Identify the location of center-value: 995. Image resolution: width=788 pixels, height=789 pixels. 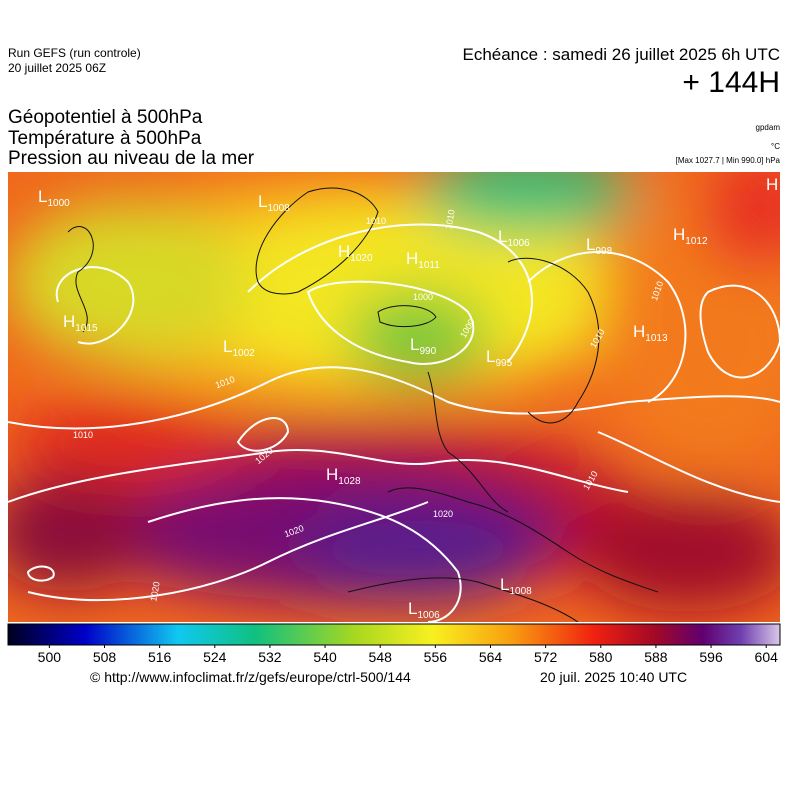
(503, 363).